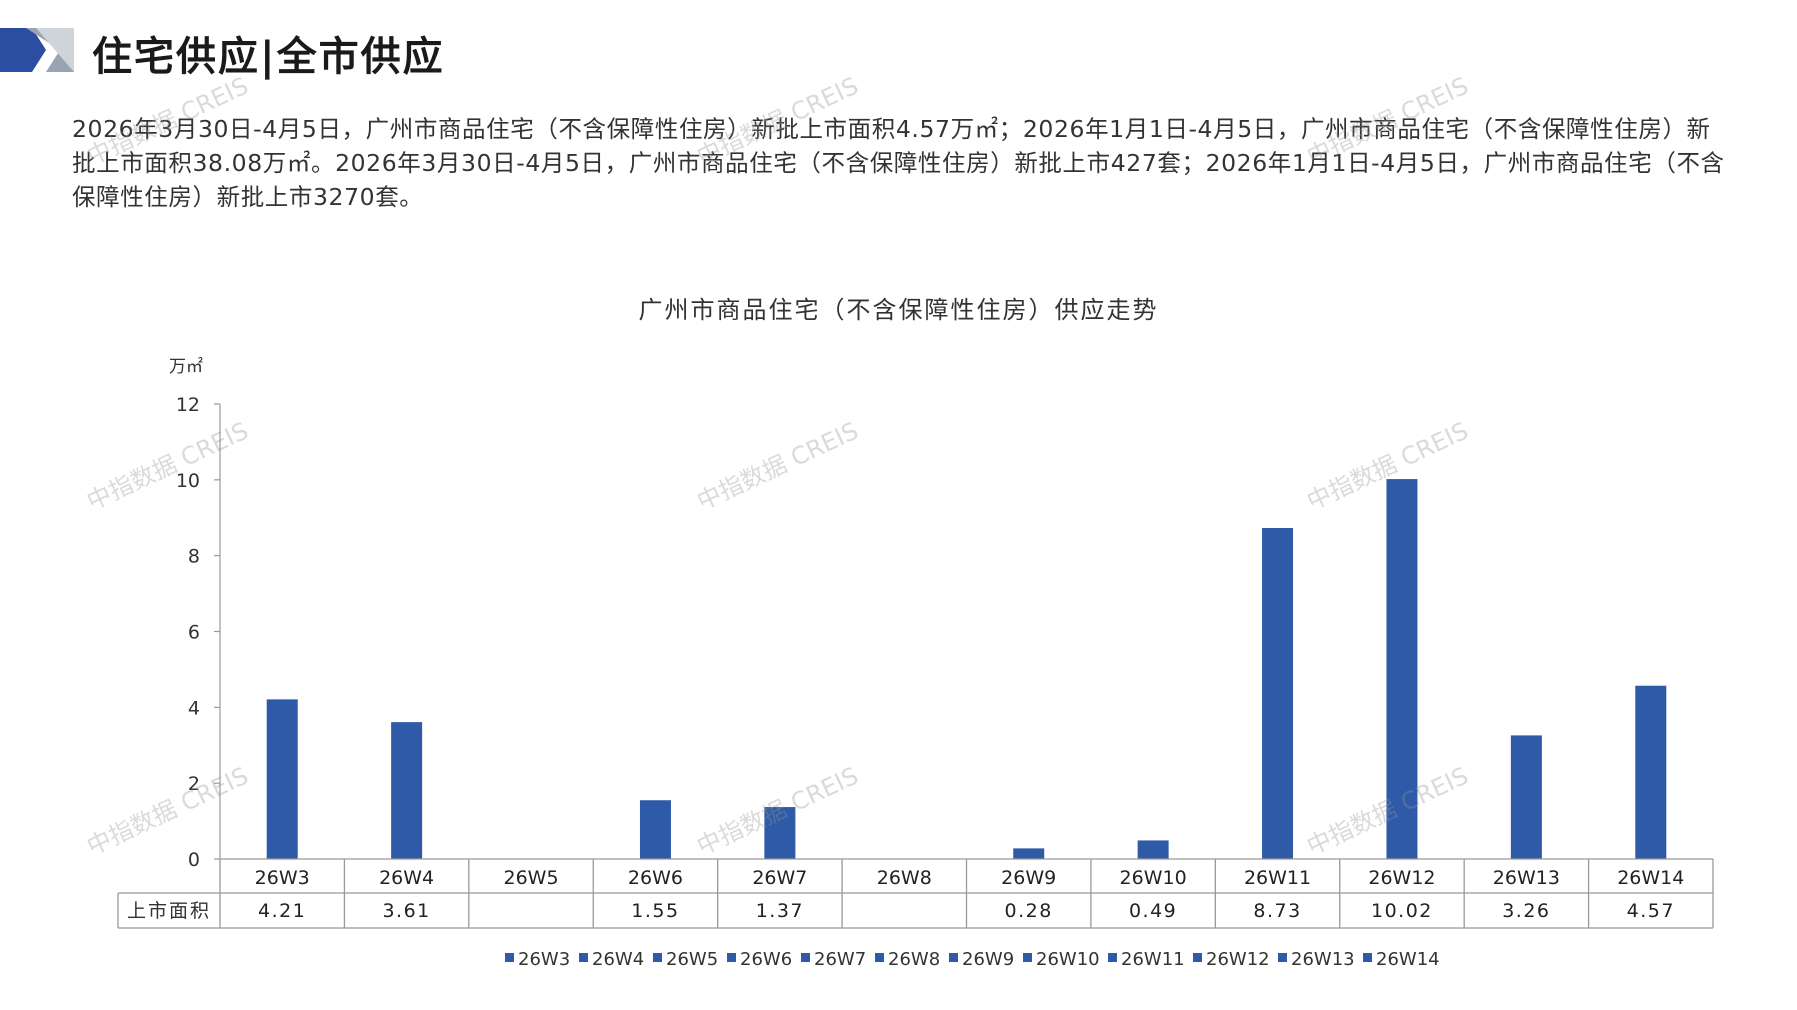  Describe the element at coordinates (194, 784) in the screenshot. I see `y-tick-label: 2` at that location.